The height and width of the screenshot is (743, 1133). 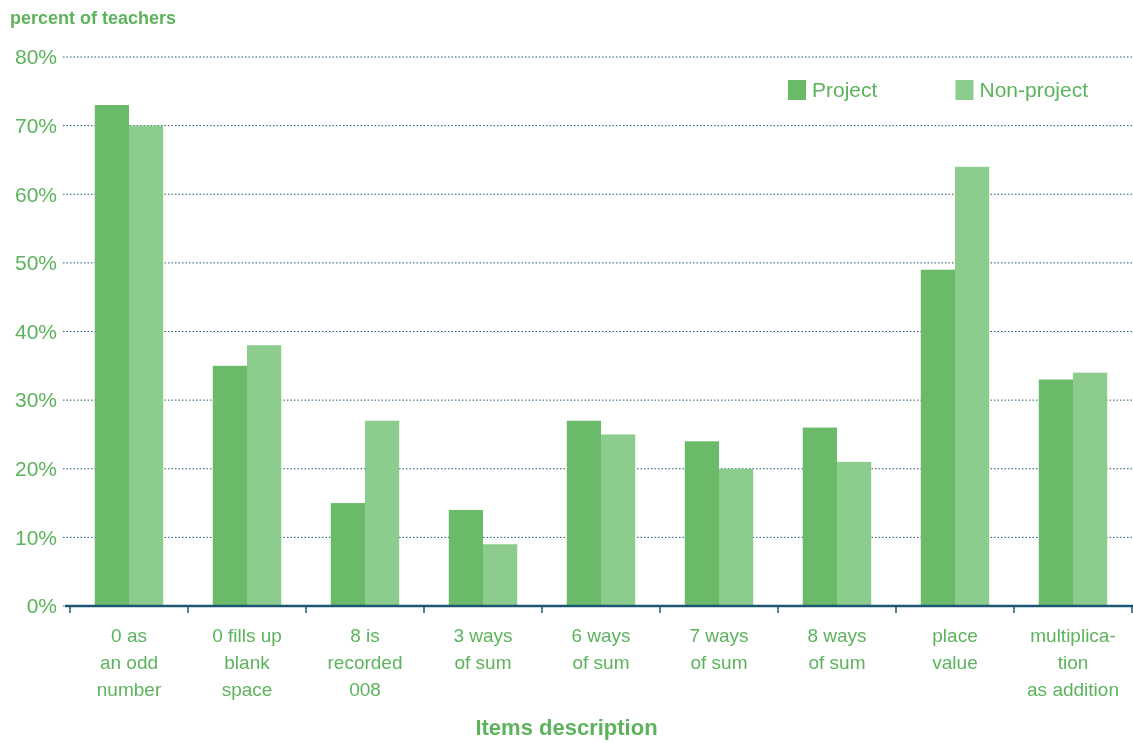 I want to click on y-axis-title: percent of teachers, so click(x=93, y=18).